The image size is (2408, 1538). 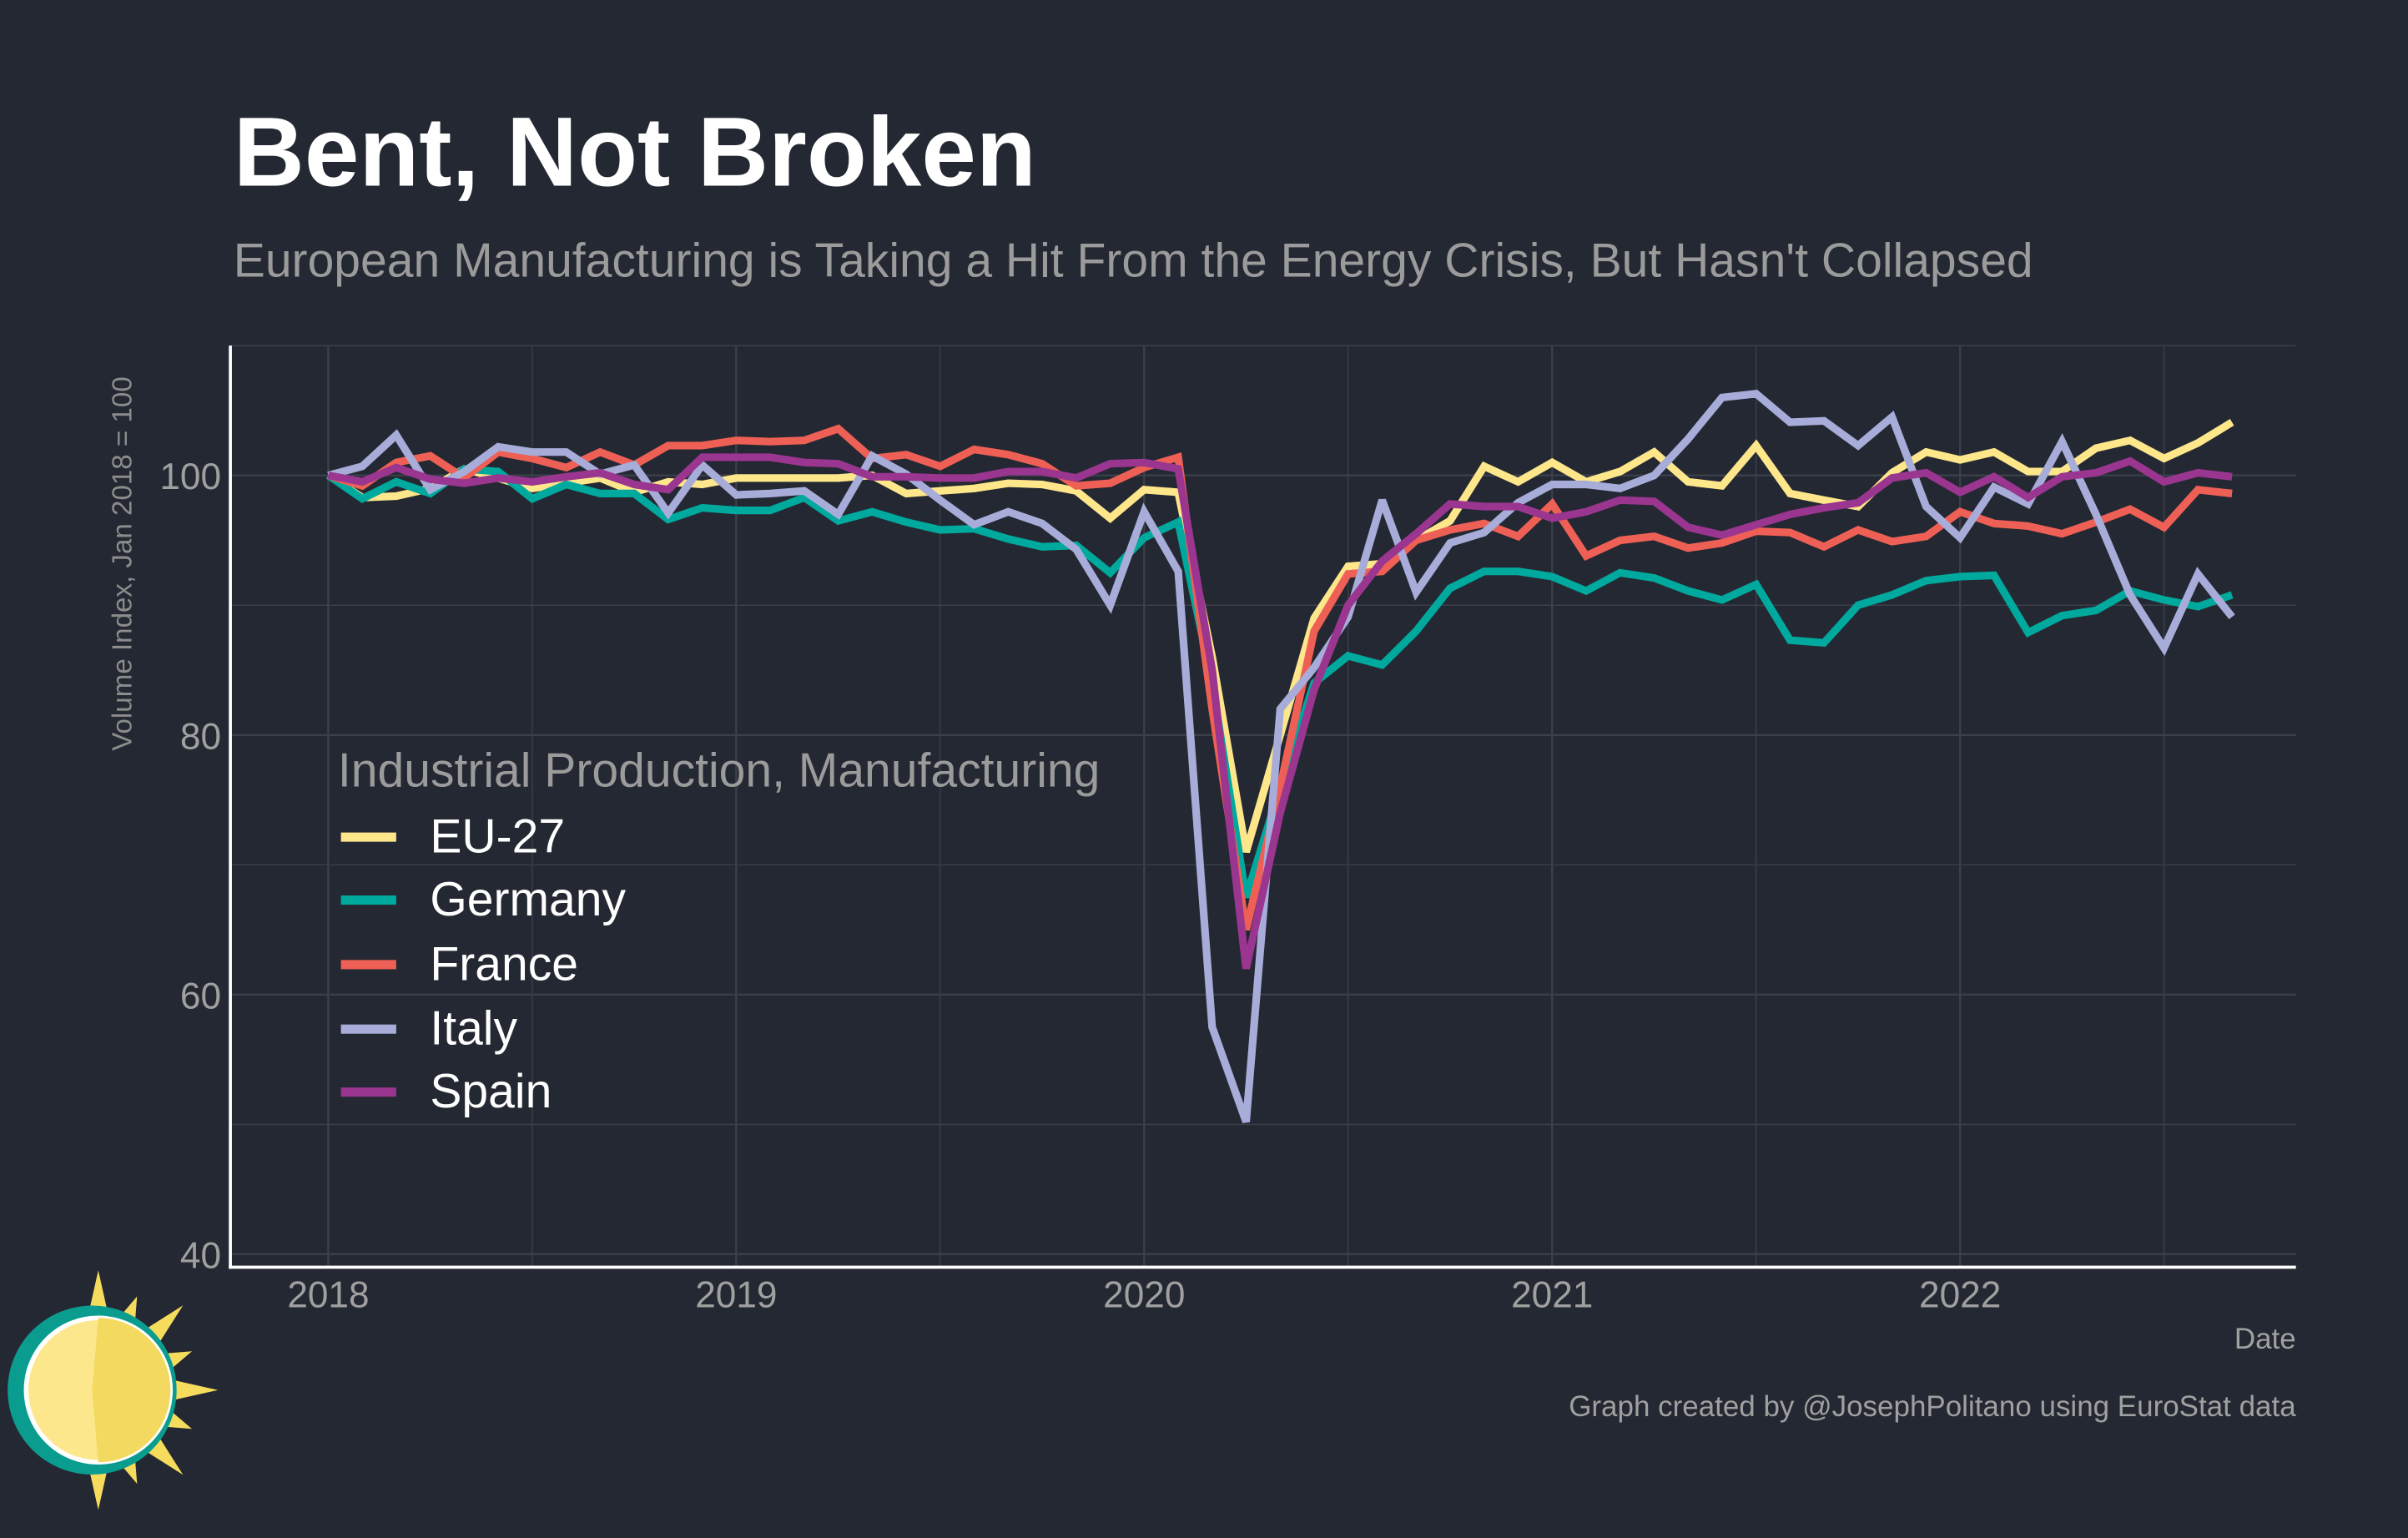 I want to click on legend-label: EU-27, so click(x=498, y=836).